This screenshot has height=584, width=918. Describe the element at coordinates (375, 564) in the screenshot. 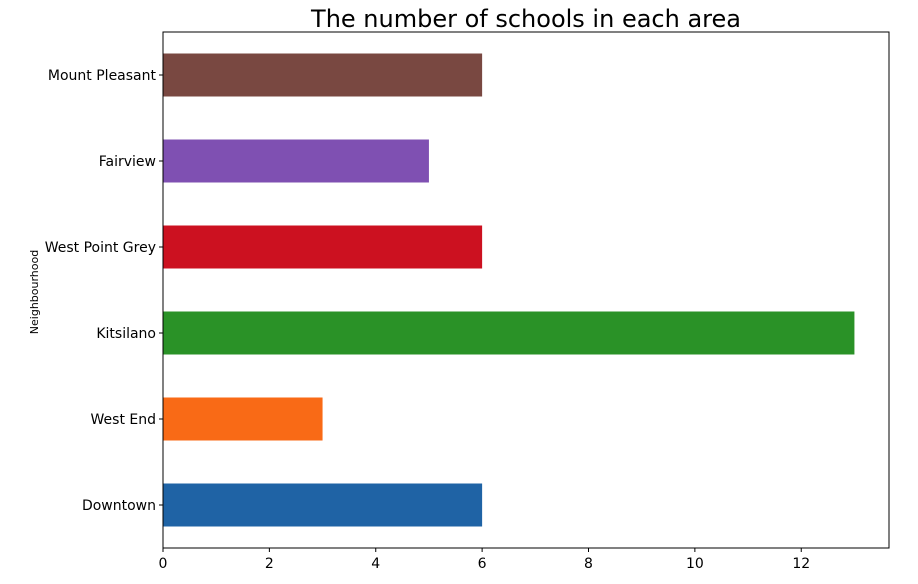

I see `x-tick-label: 4` at that location.